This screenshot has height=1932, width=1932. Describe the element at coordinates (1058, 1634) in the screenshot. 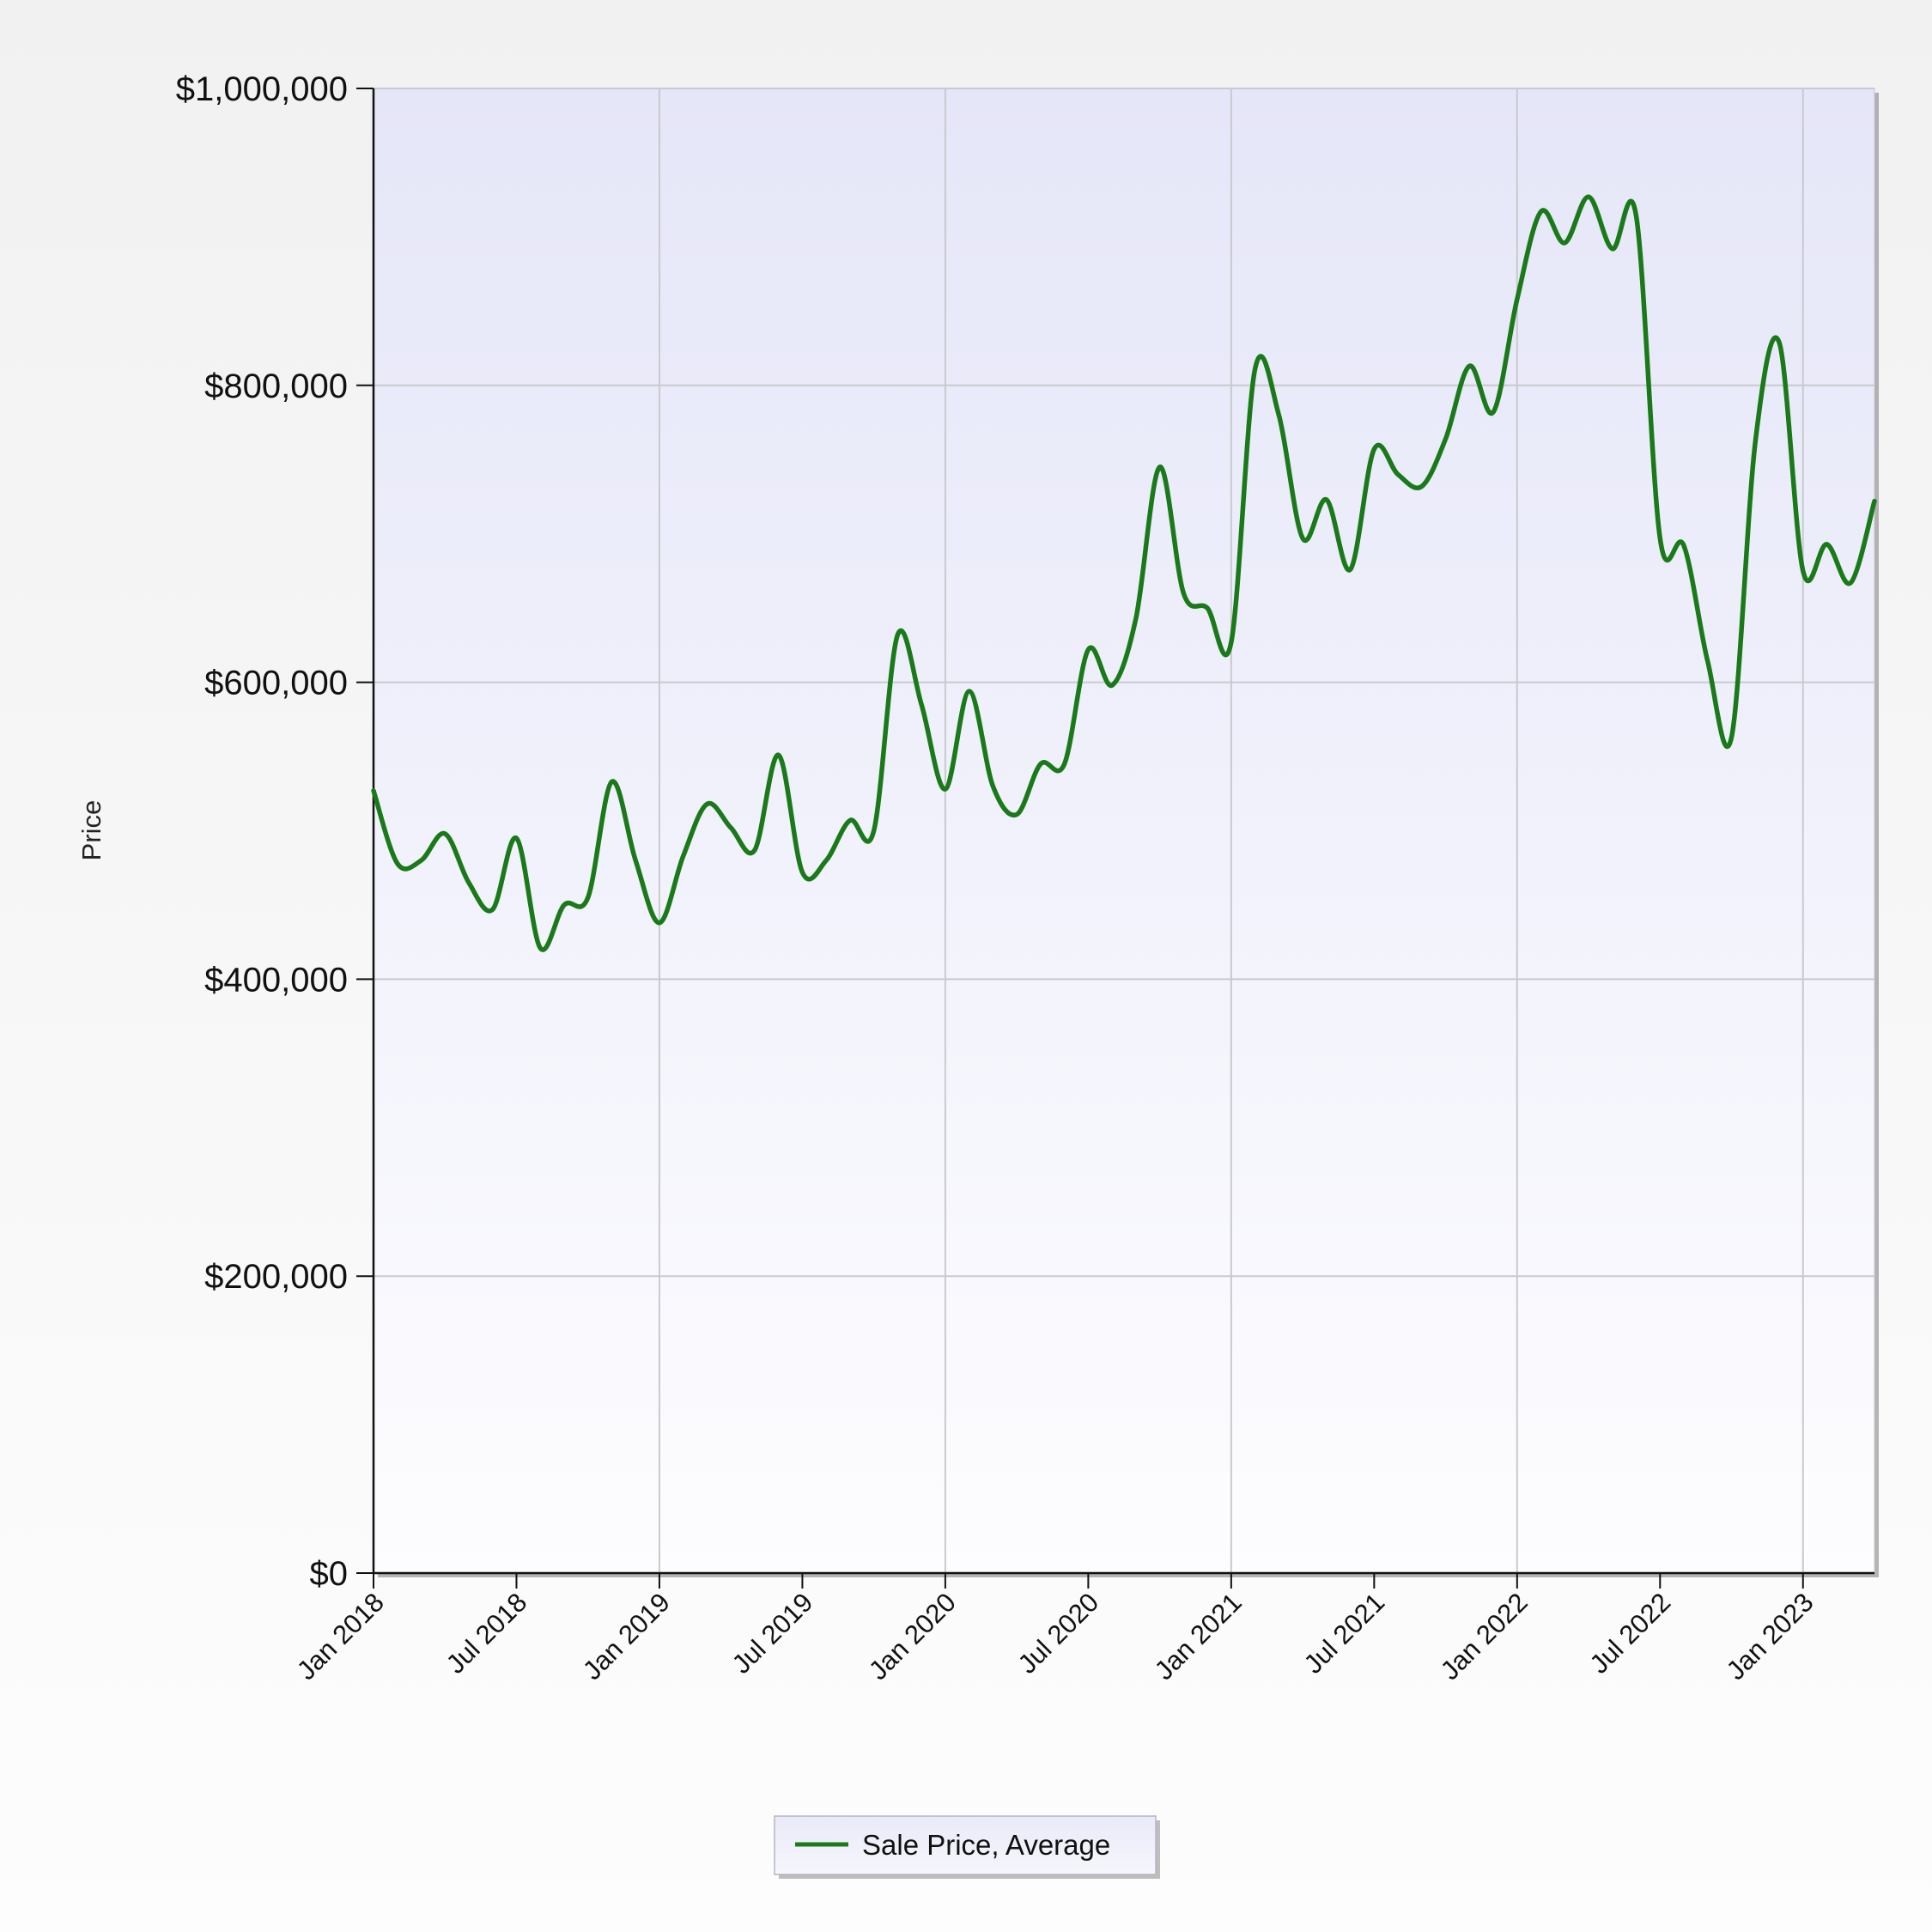

I see `x-tick-label: Jul 2020` at that location.